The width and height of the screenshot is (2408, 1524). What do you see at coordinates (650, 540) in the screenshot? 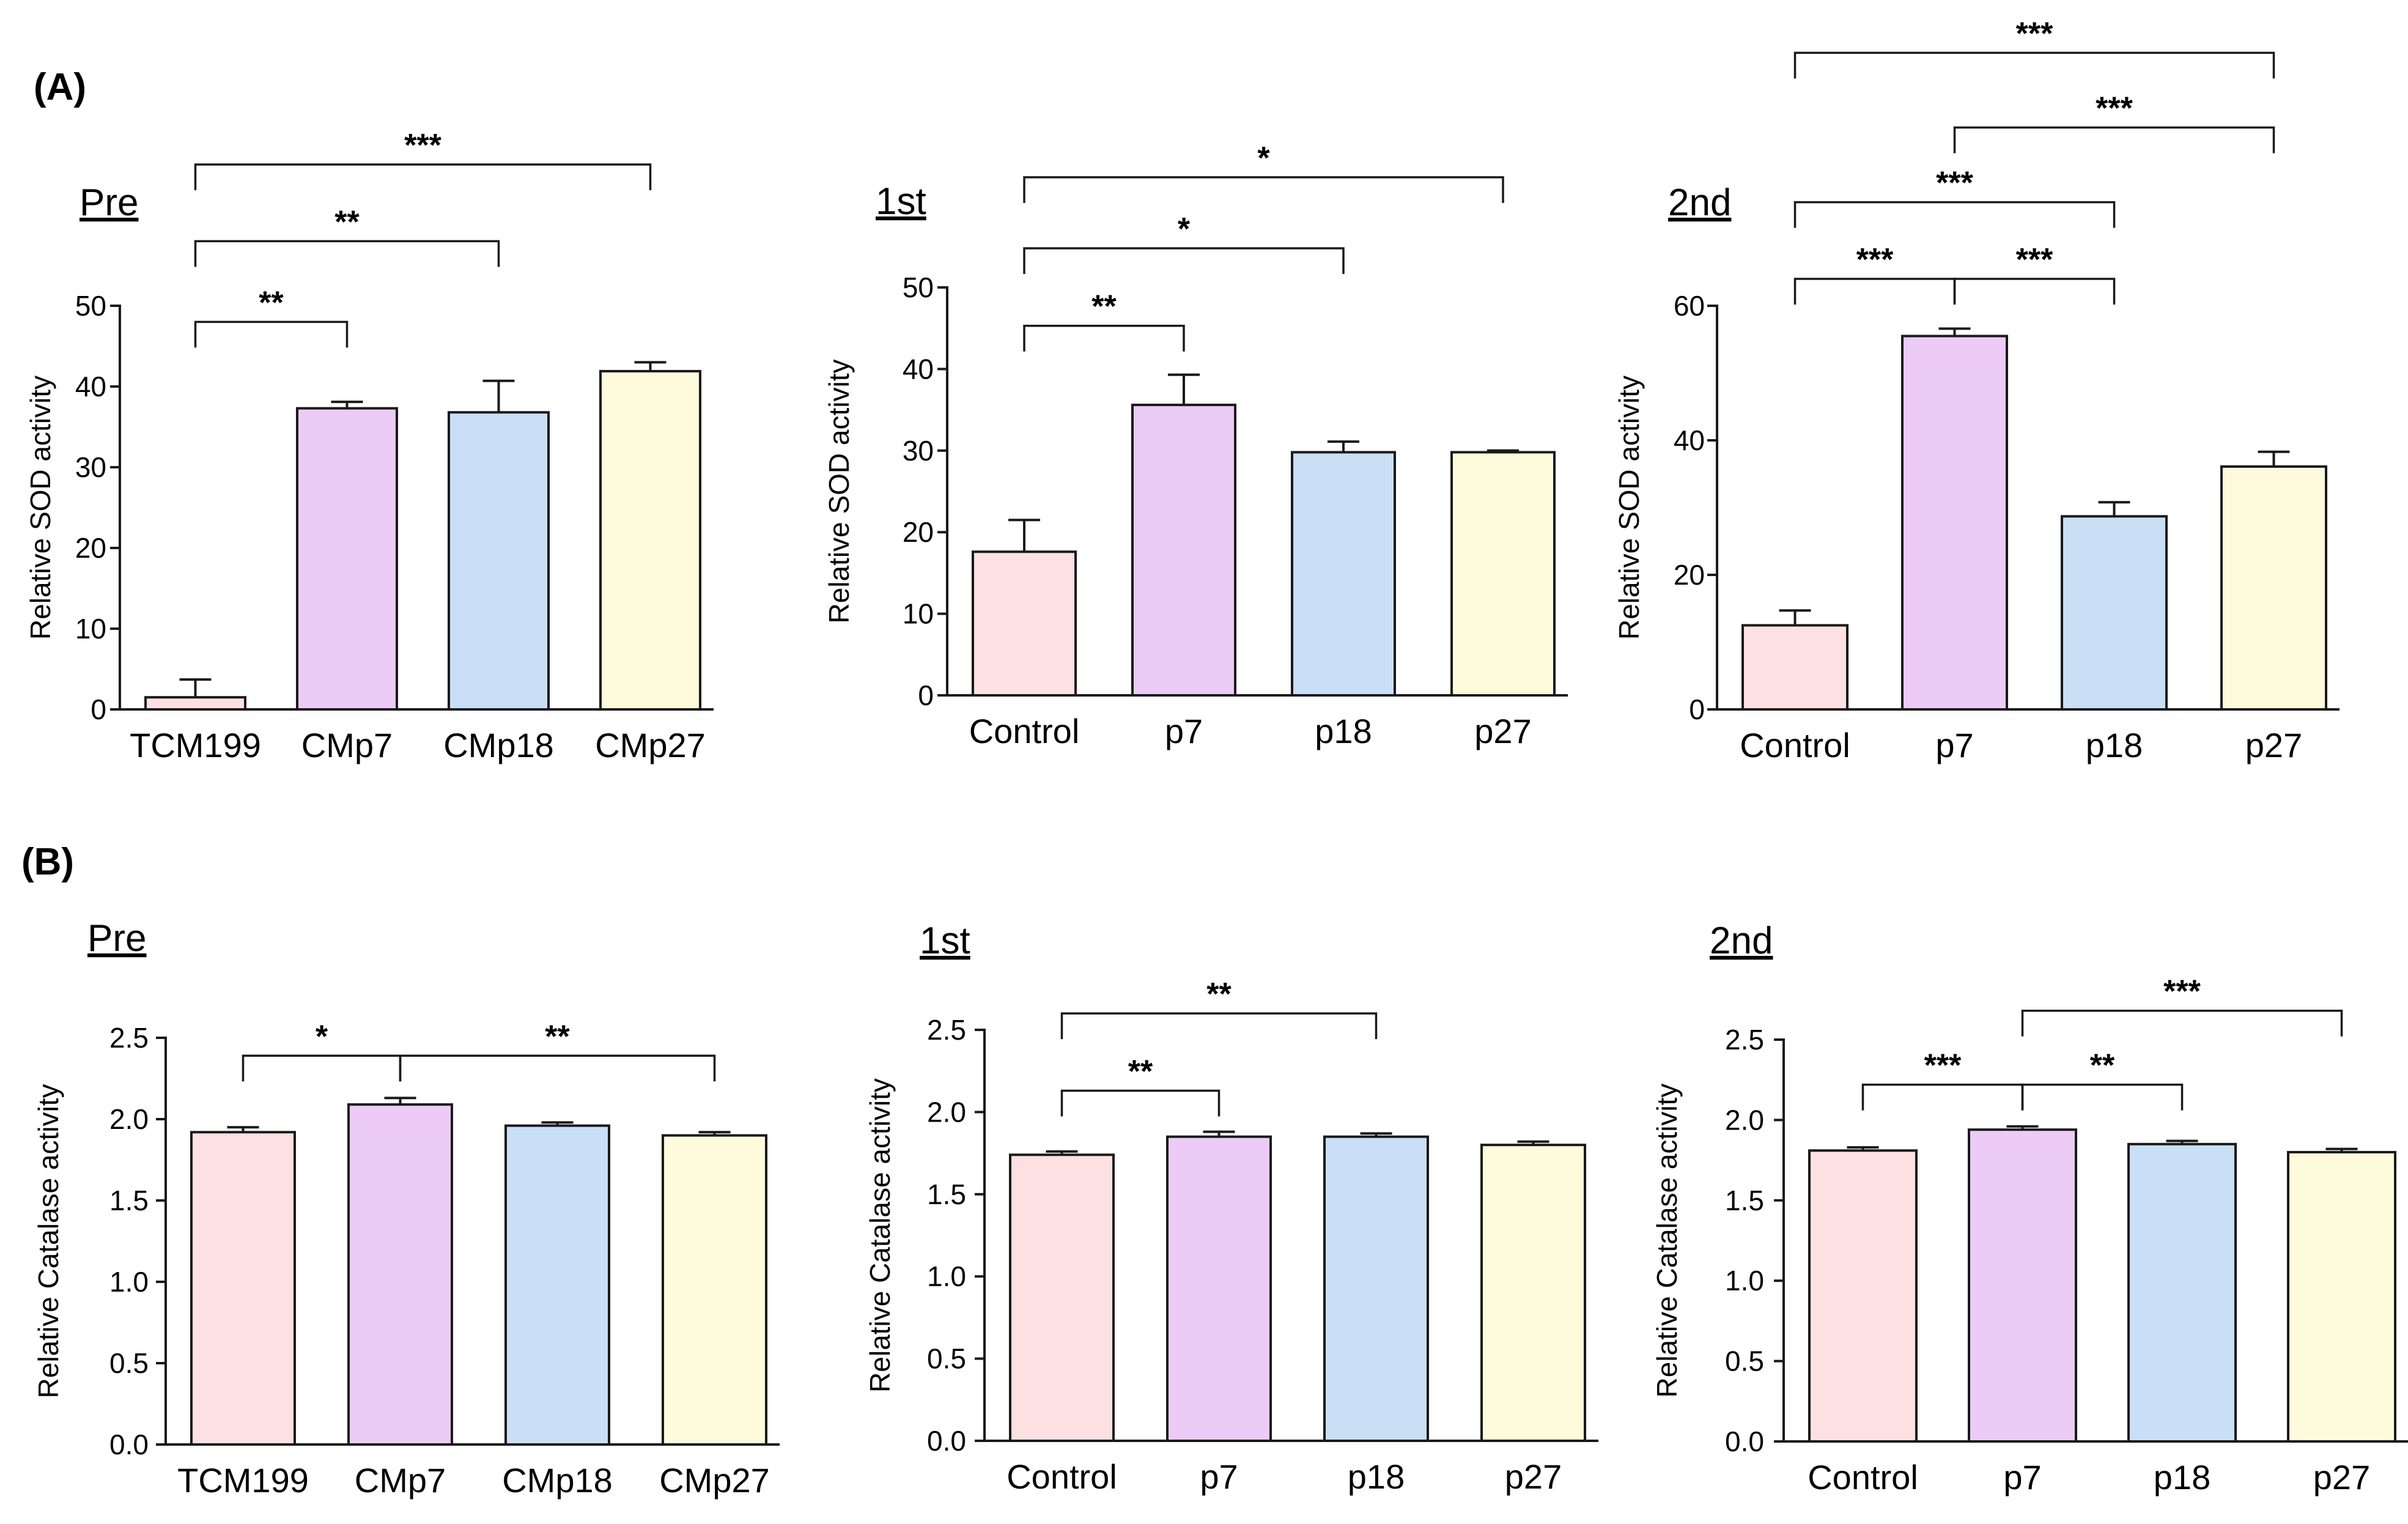
I see `bar-cmp27` at bounding box center [650, 540].